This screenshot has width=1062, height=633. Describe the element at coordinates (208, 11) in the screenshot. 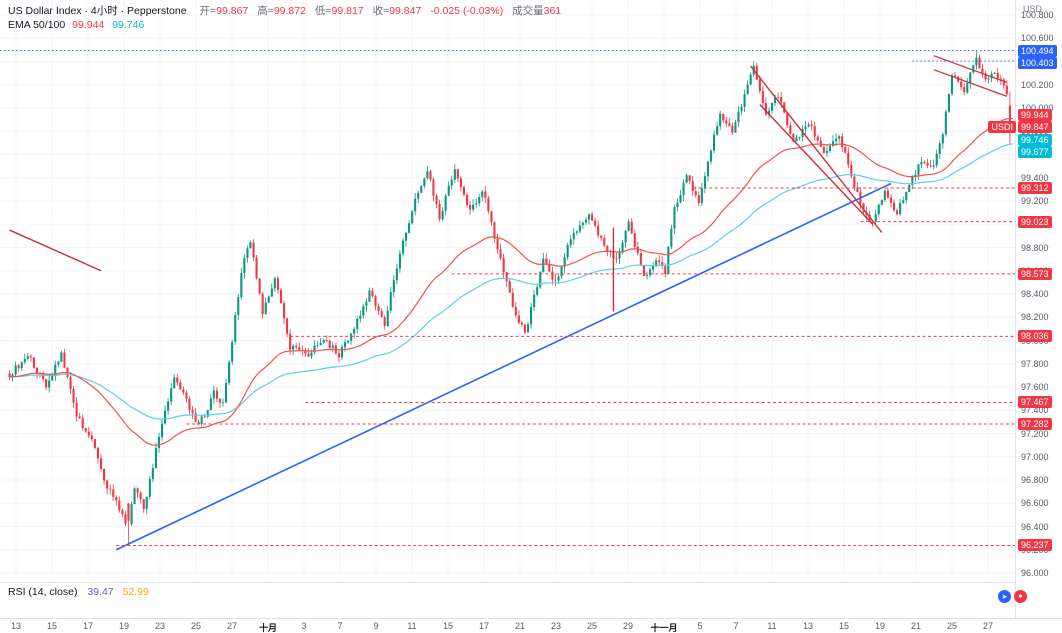

I see `open-label: 开=` at that location.